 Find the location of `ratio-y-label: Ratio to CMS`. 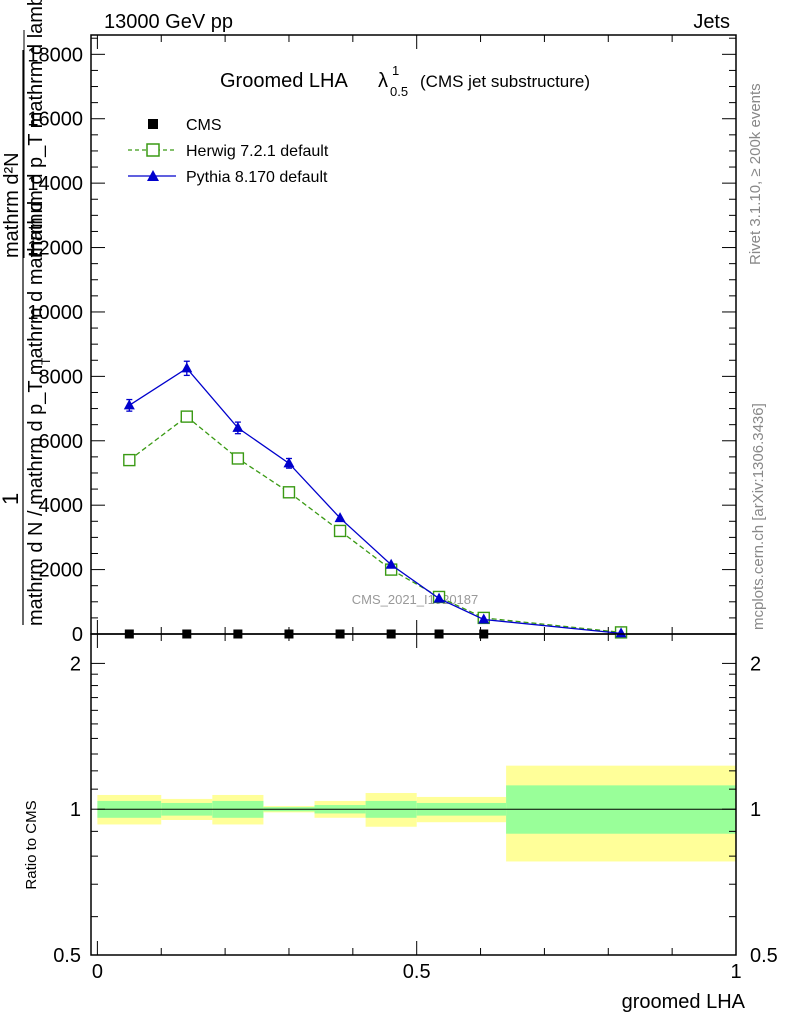

ratio-y-label: Ratio to CMS is located at coordinates (31, 844).